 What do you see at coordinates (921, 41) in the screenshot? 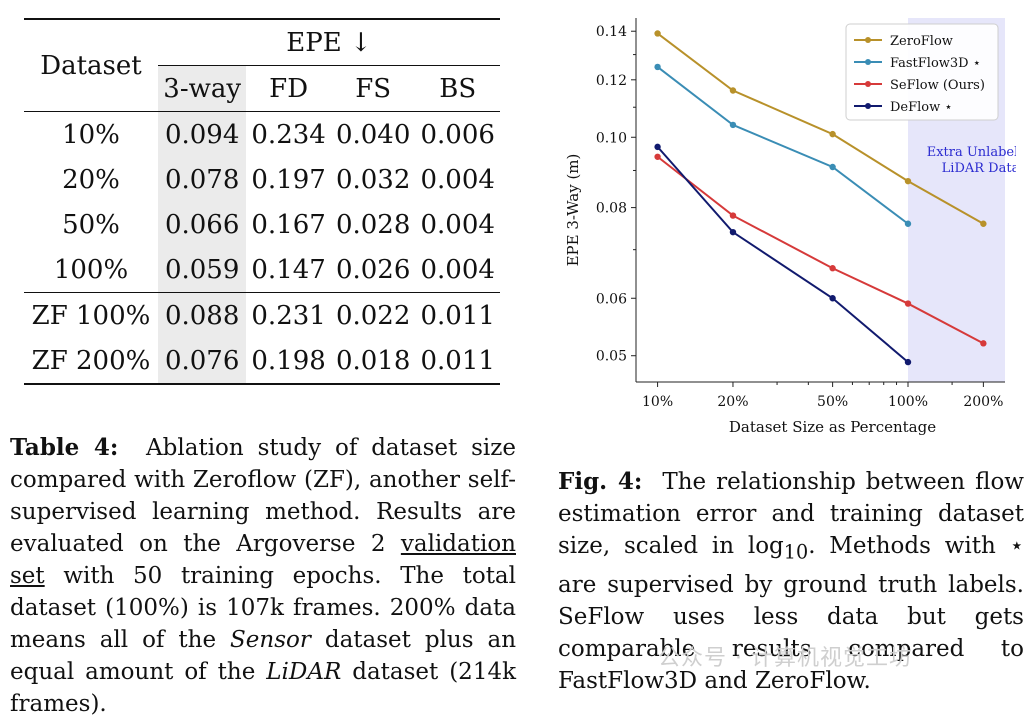
I see `legend-entry: ZeroFlow` at bounding box center [921, 41].